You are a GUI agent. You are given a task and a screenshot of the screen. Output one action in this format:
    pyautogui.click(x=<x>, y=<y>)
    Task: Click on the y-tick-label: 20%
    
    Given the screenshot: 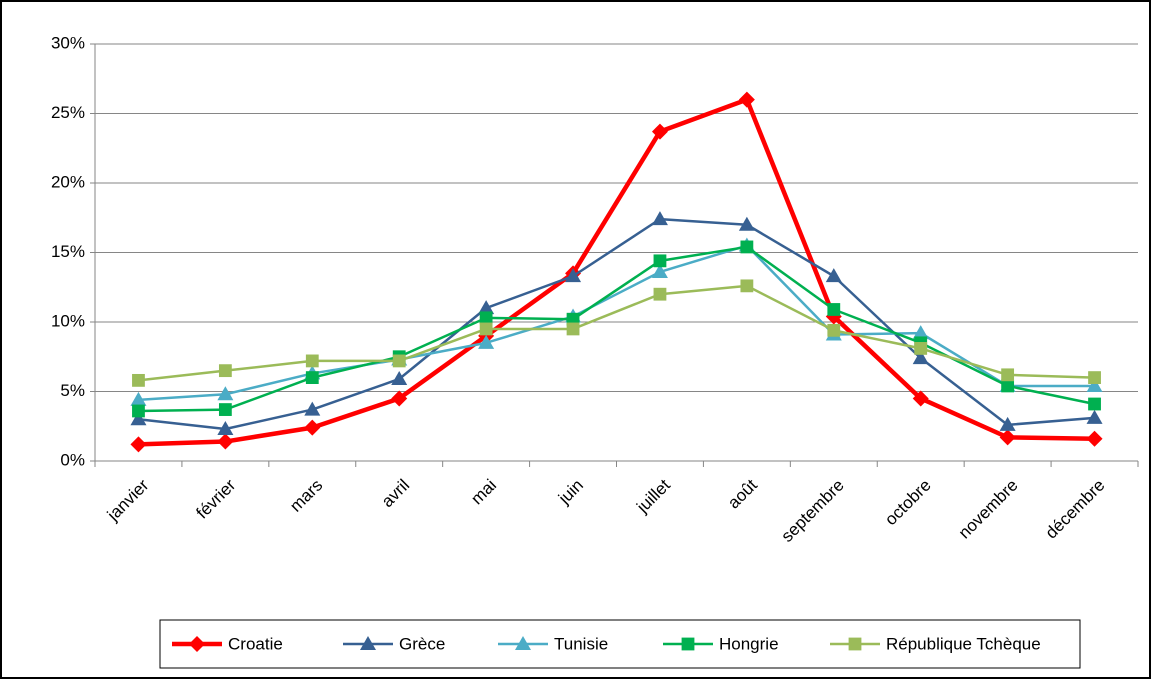 What is the action you would take?
    pyautogui.click(x=68, y=181)
    